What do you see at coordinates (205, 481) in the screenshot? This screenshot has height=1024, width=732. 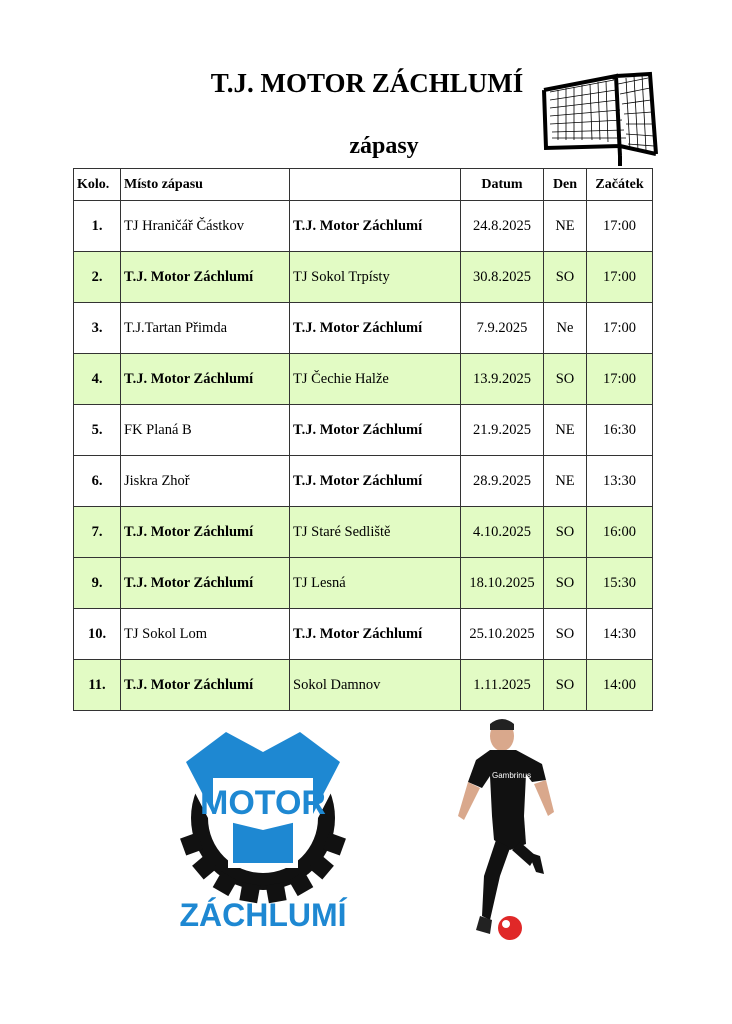 I see `home-team-cell: Jiskra Zhoř` at bounding box center [205, 481].